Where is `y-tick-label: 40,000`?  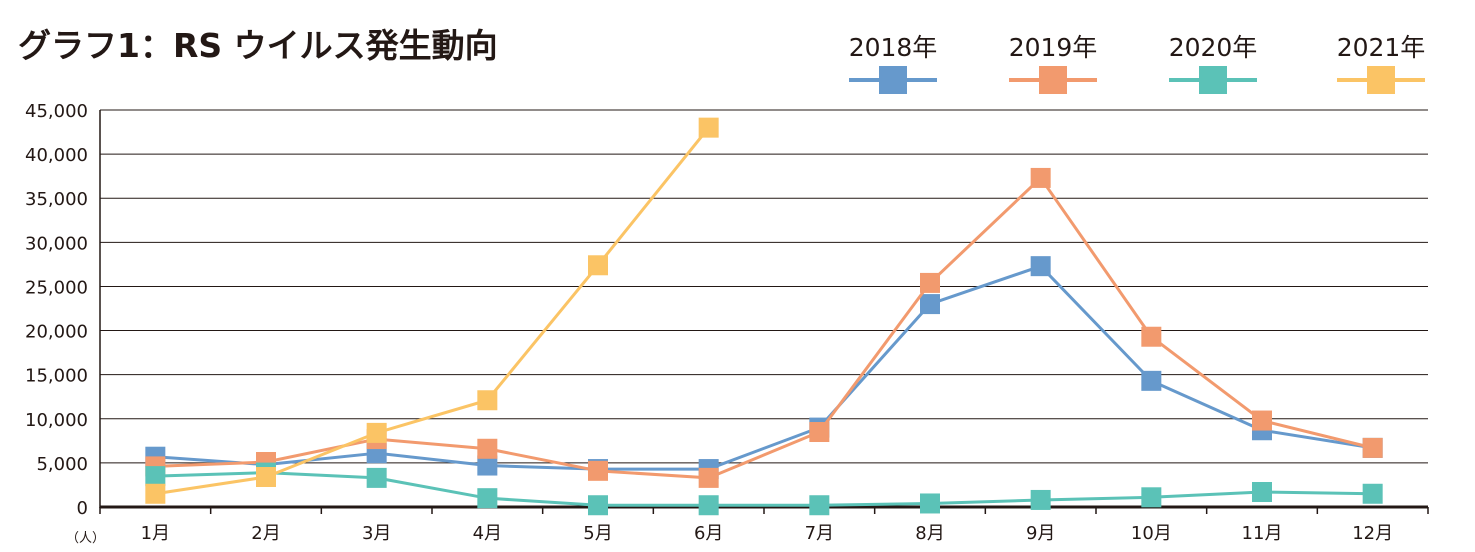 y-tick-label: 40,000 is located at coordinates (56, 155).